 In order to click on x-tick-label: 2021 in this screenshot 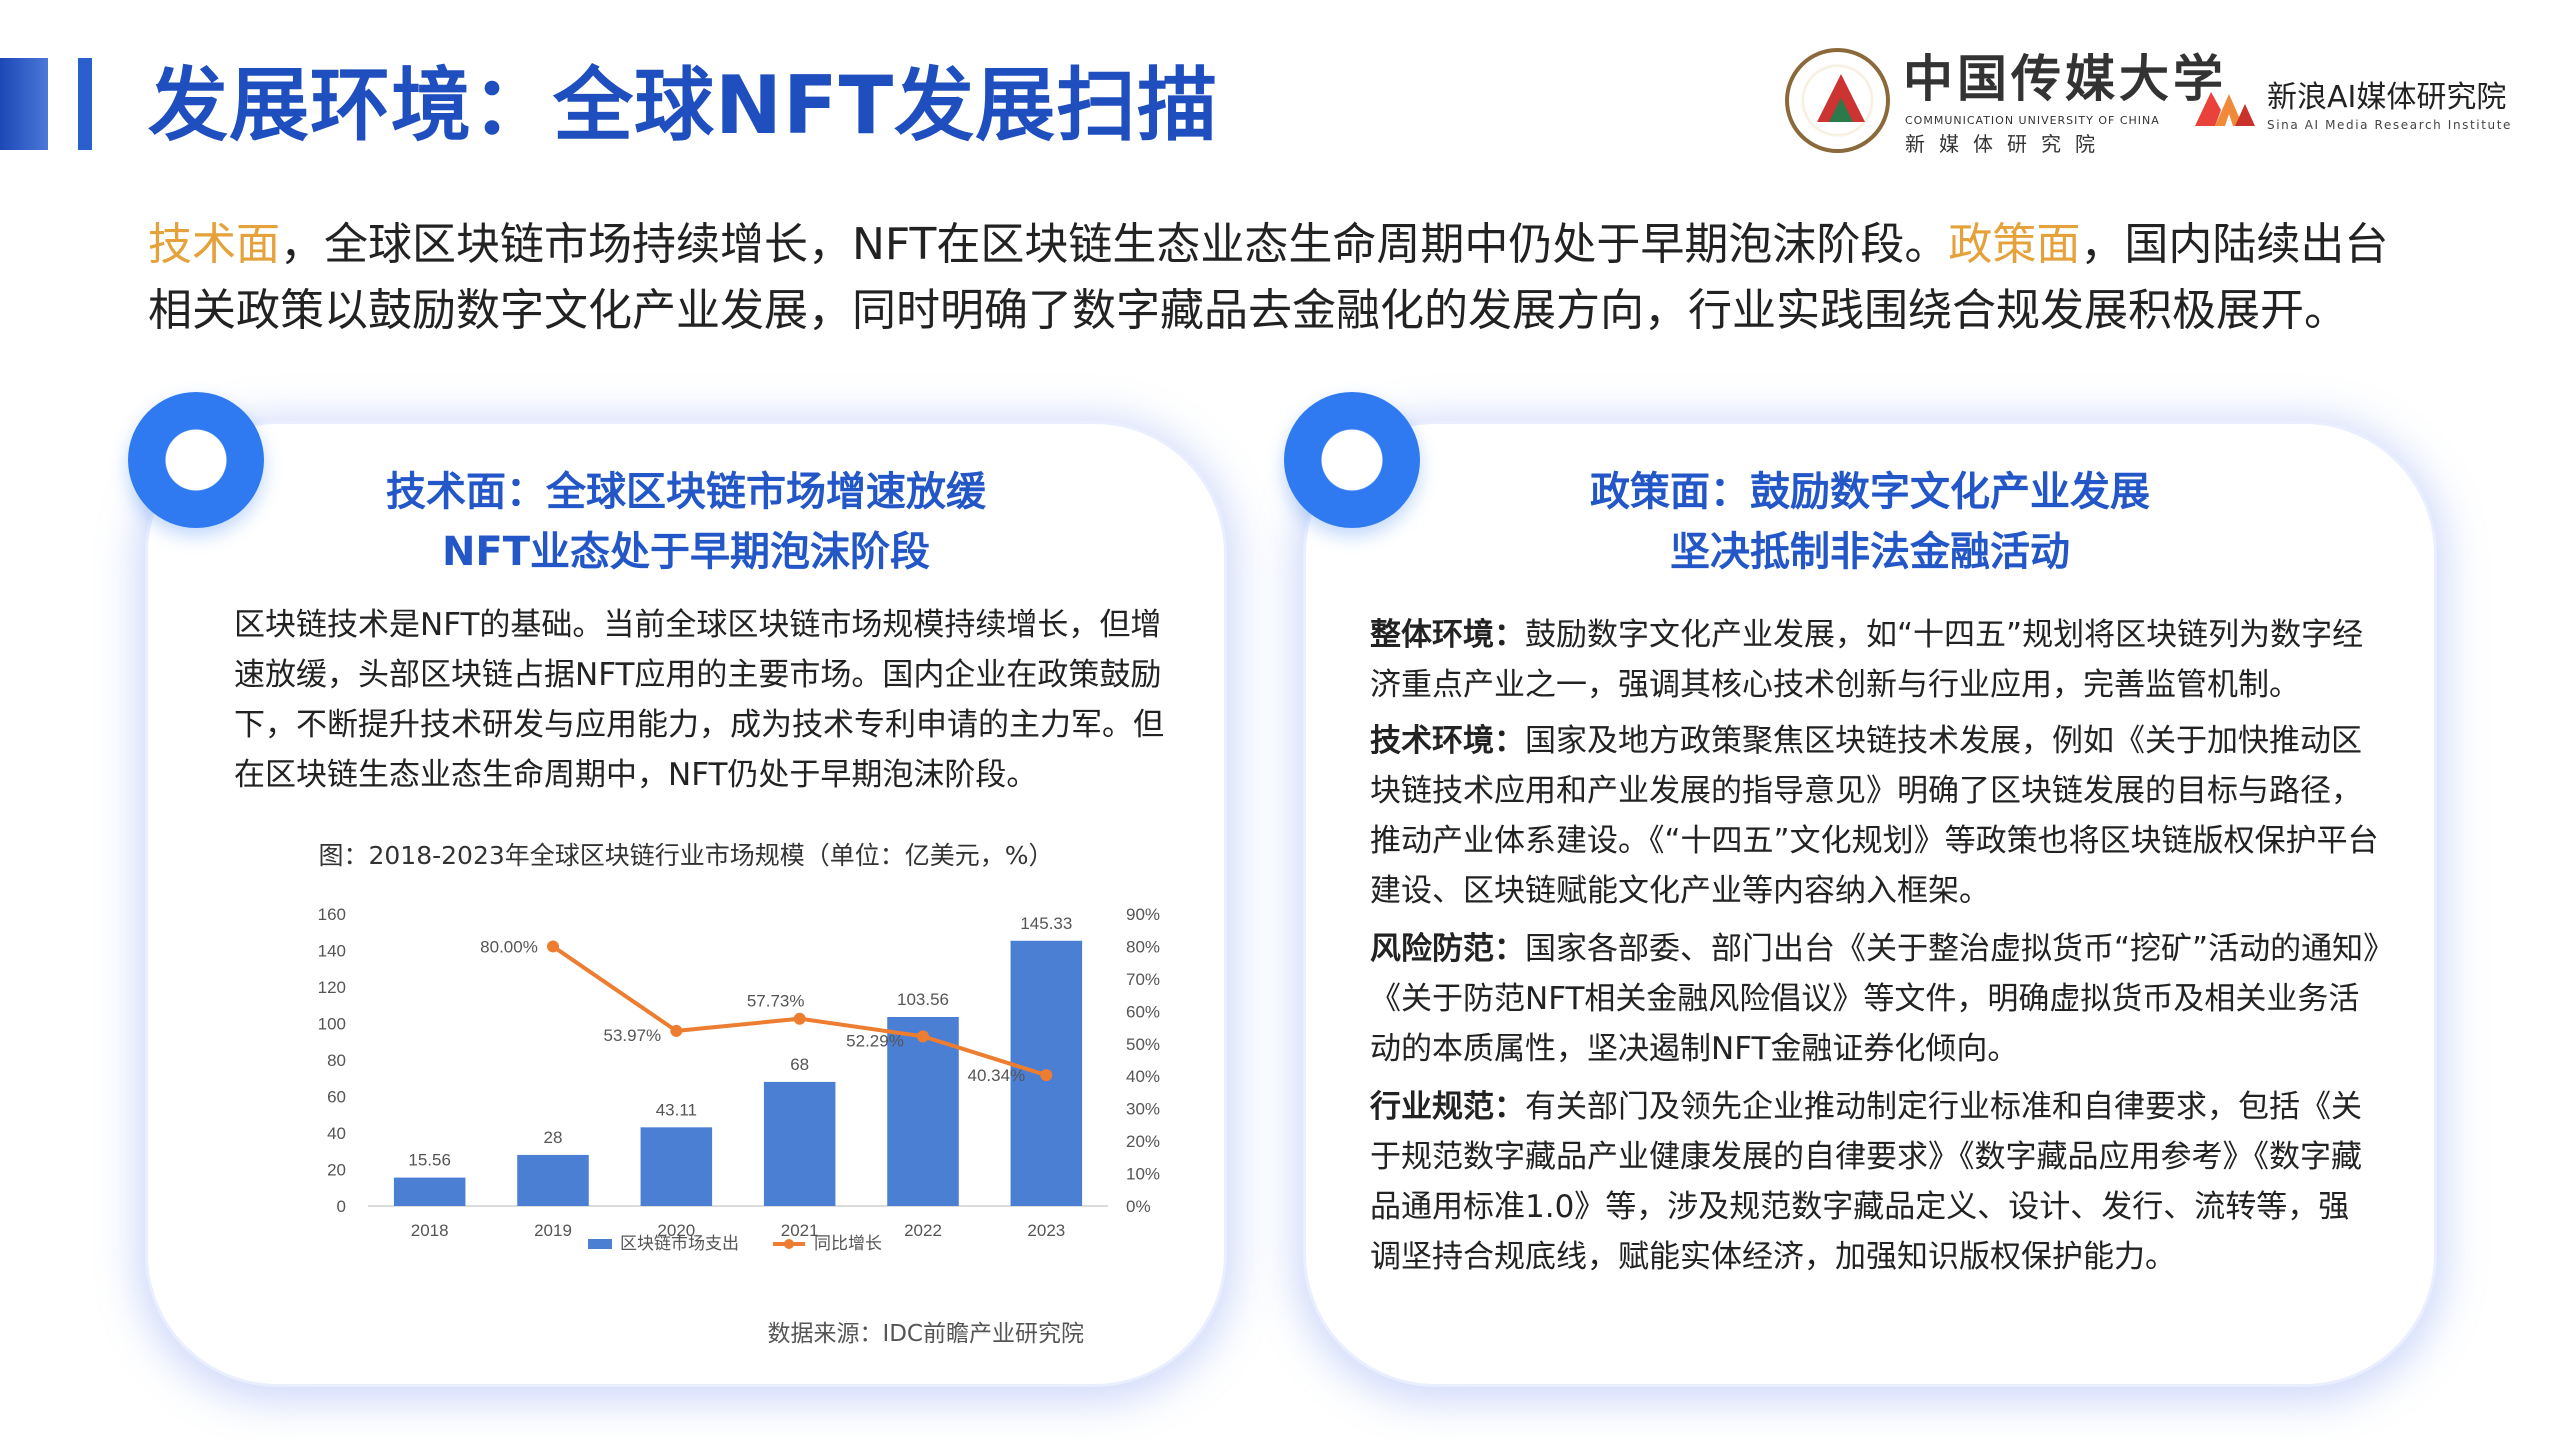, I will do `click(800, 1230)`.